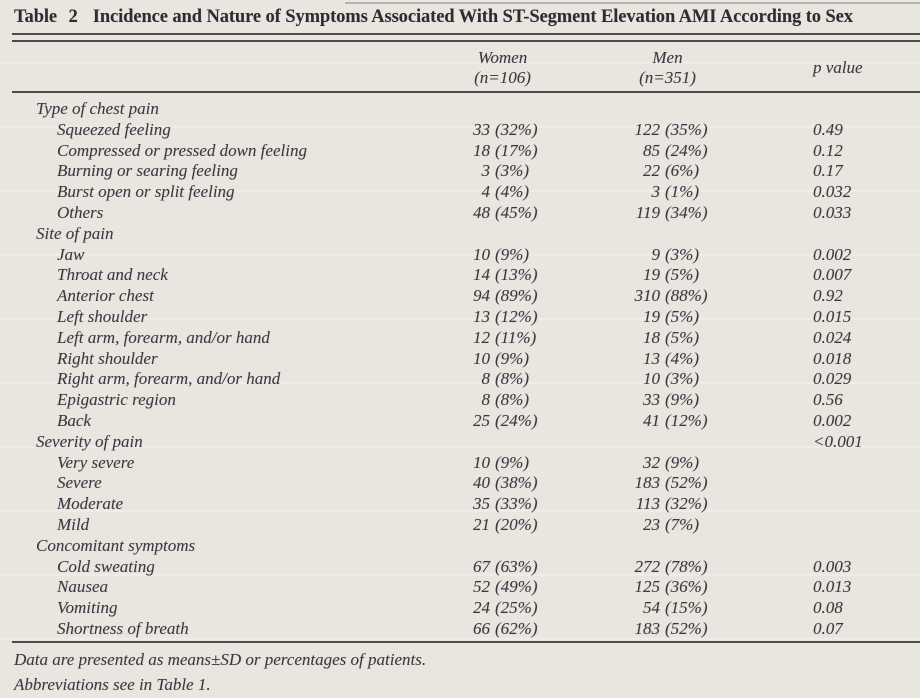 This screenshot has width=920, height=698. Describe the element at coordinates (97, 108) in the screenshot. I see `row-label: Type of chest pain` at that location.